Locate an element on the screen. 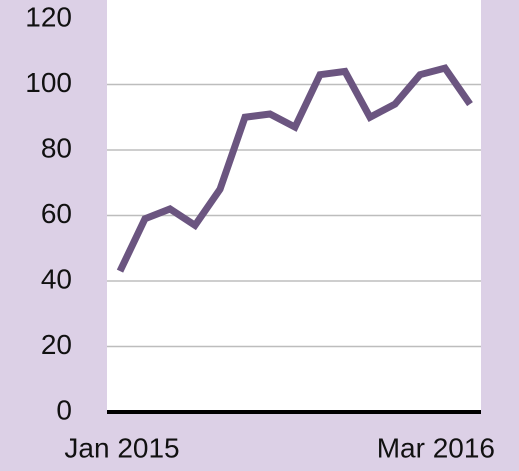 The image size is (519, 471). y-tick-label: 40 is located at coordinates (56, 278).